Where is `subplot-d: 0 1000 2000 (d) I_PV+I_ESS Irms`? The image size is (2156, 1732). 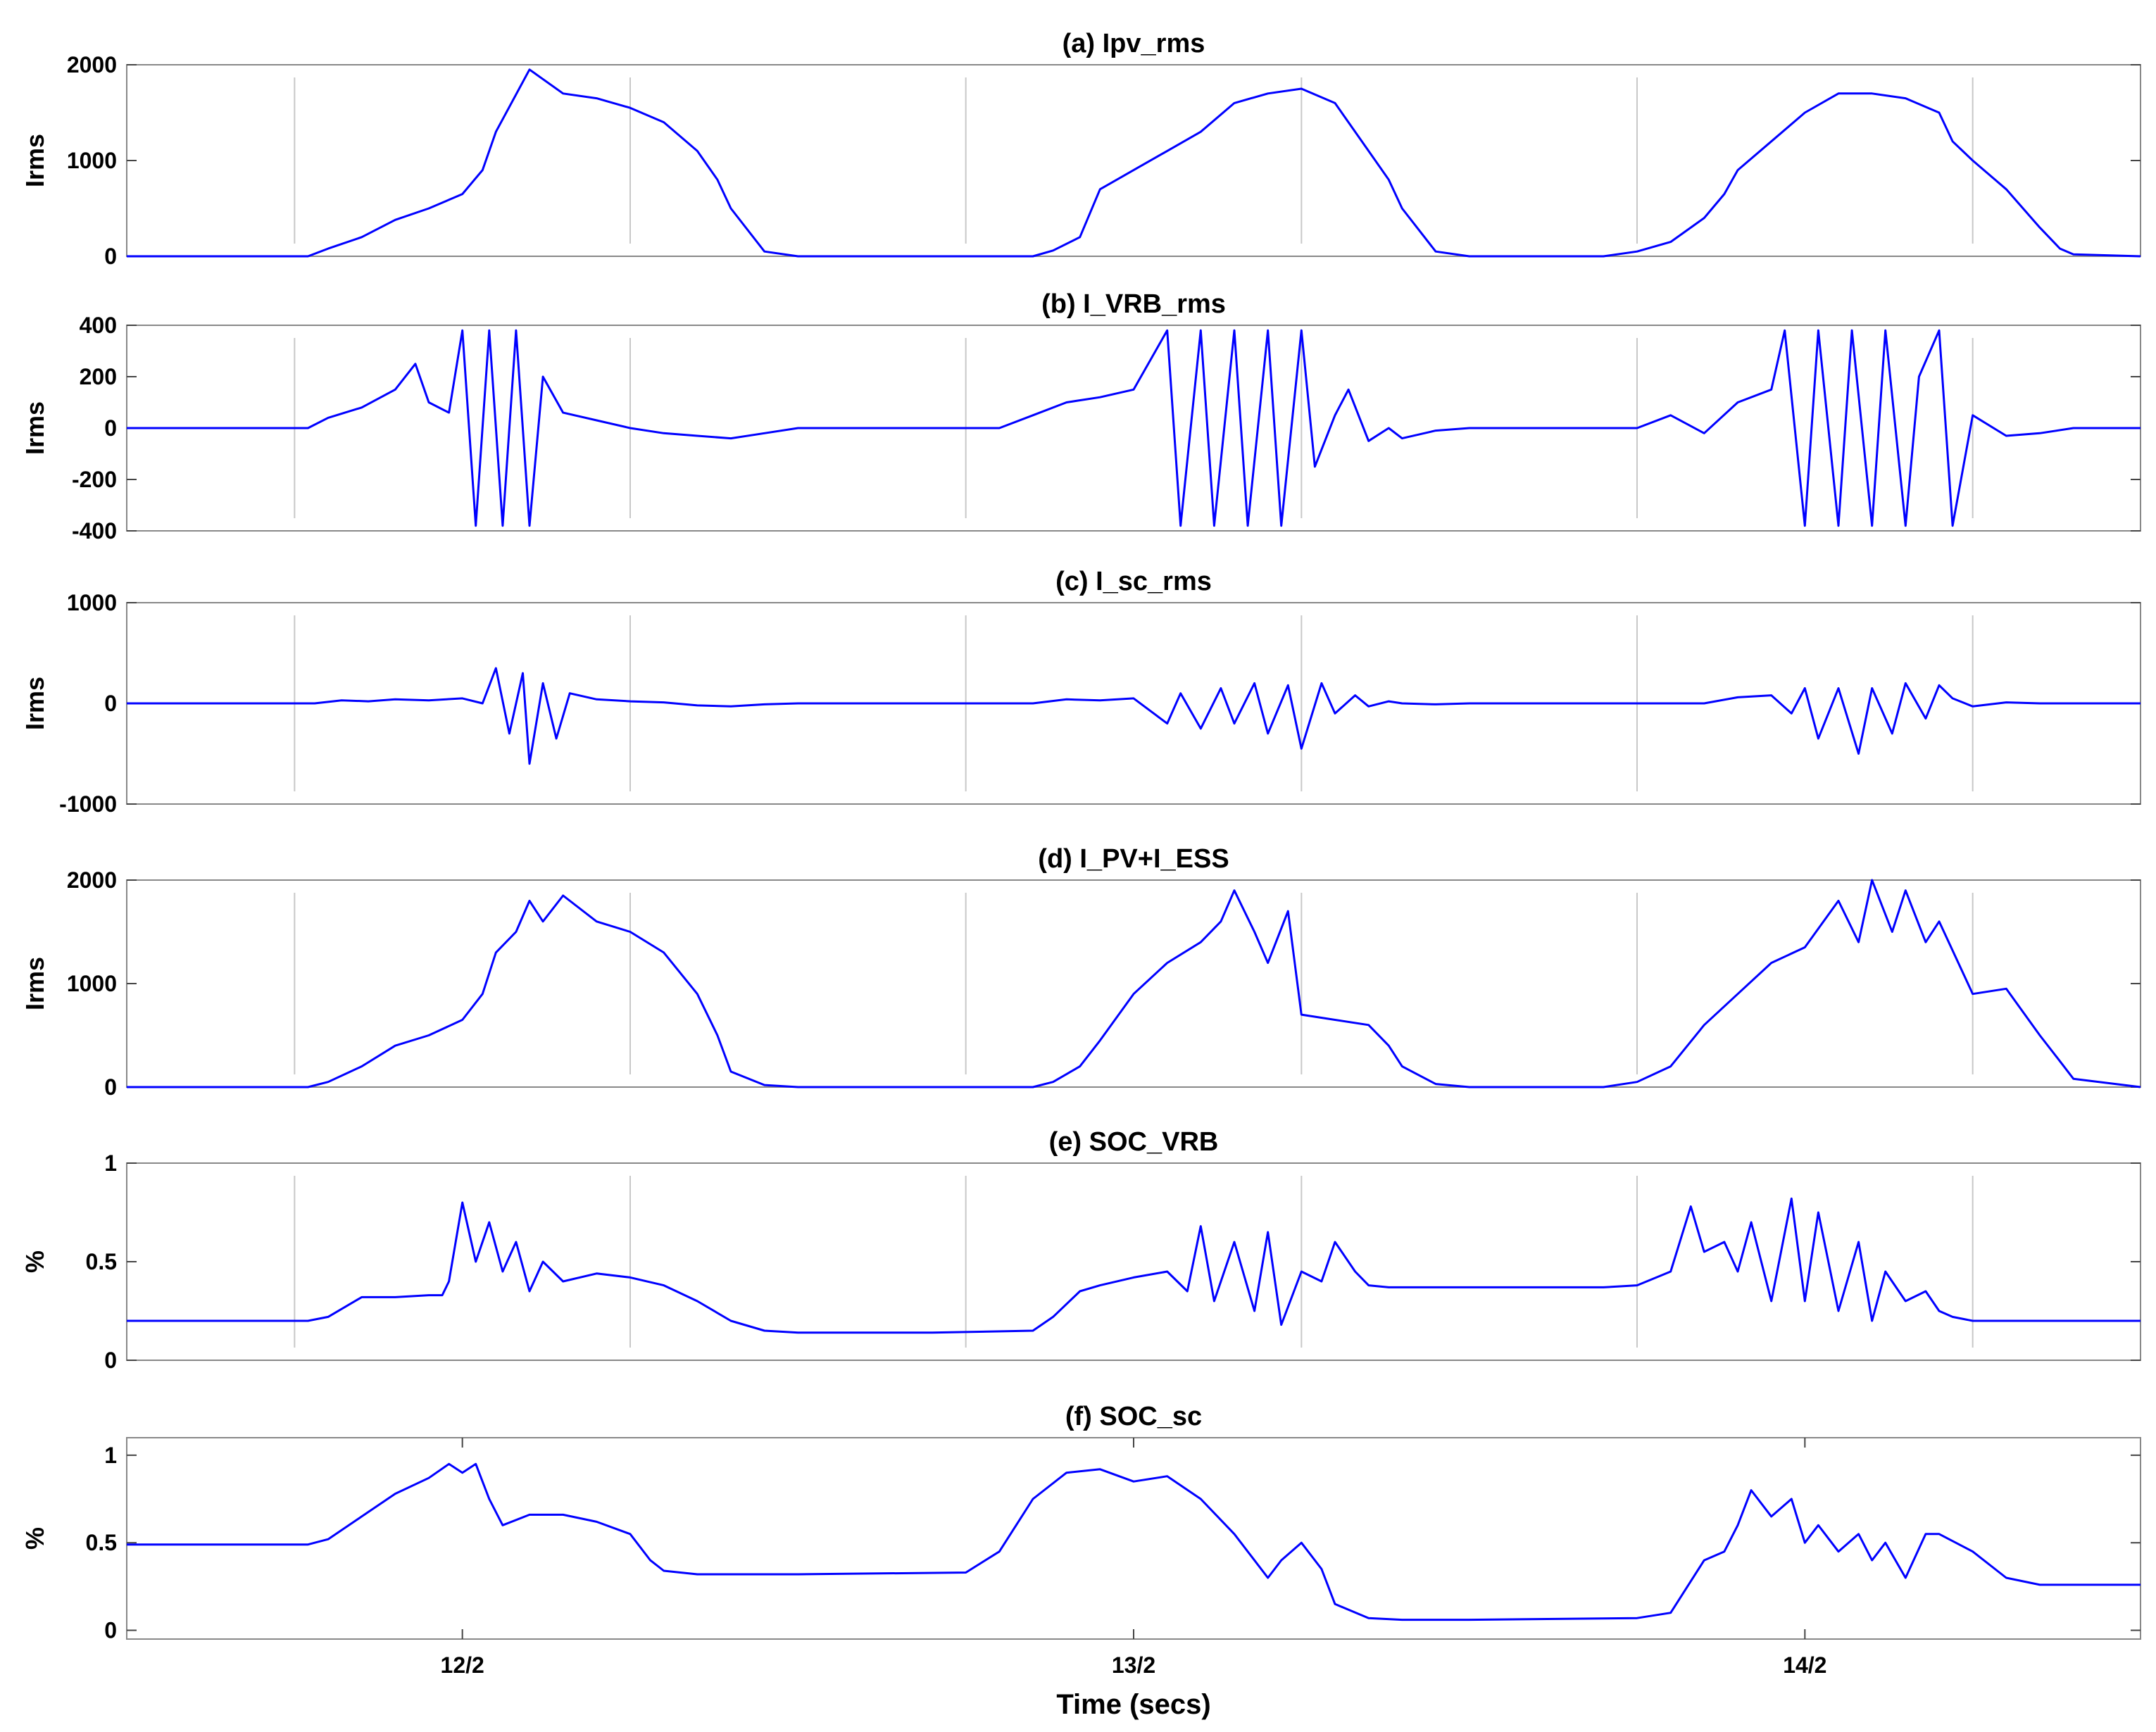 subplot-d: 0 1000 2000 (d) I_PV+I_ESS Irms is located at coordinates (1080, 972).